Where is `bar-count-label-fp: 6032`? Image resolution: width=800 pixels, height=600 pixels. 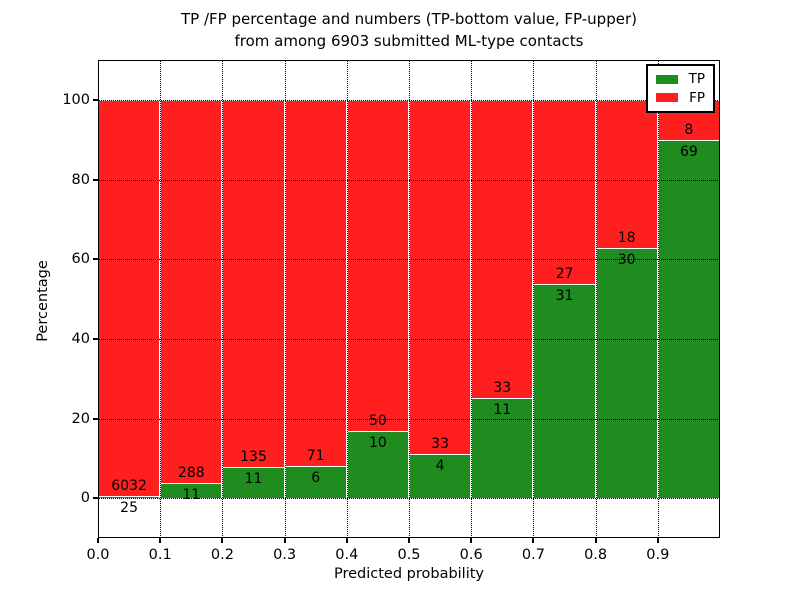 bar-count-label-fp: 6032 is located at coordinates (129, 485).